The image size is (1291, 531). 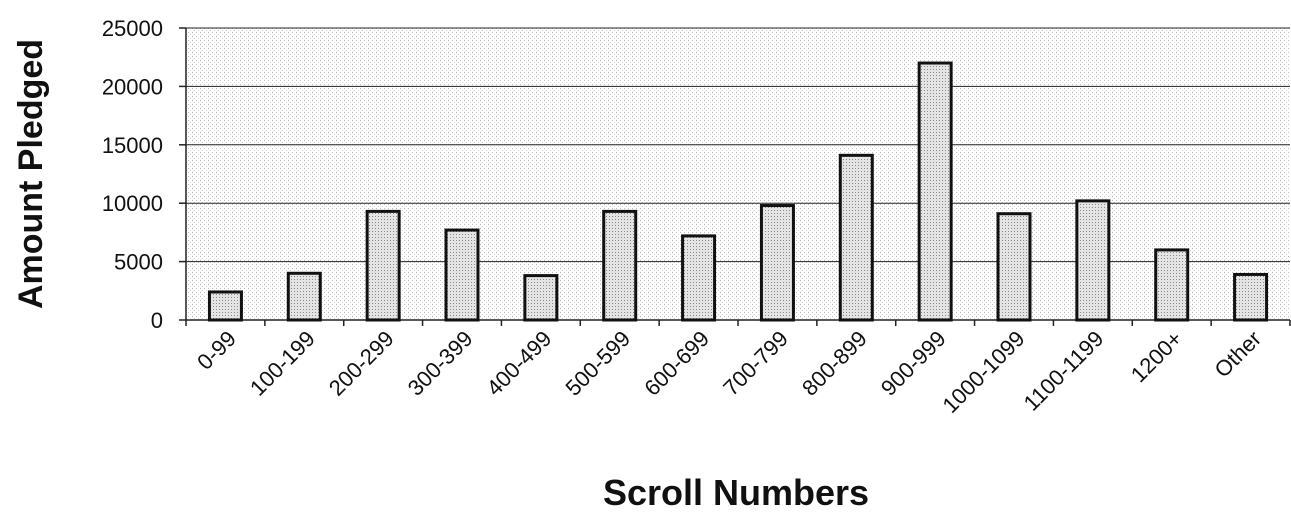 I want to click on x-tick-label: 300-399, so click(x=440, y=363).